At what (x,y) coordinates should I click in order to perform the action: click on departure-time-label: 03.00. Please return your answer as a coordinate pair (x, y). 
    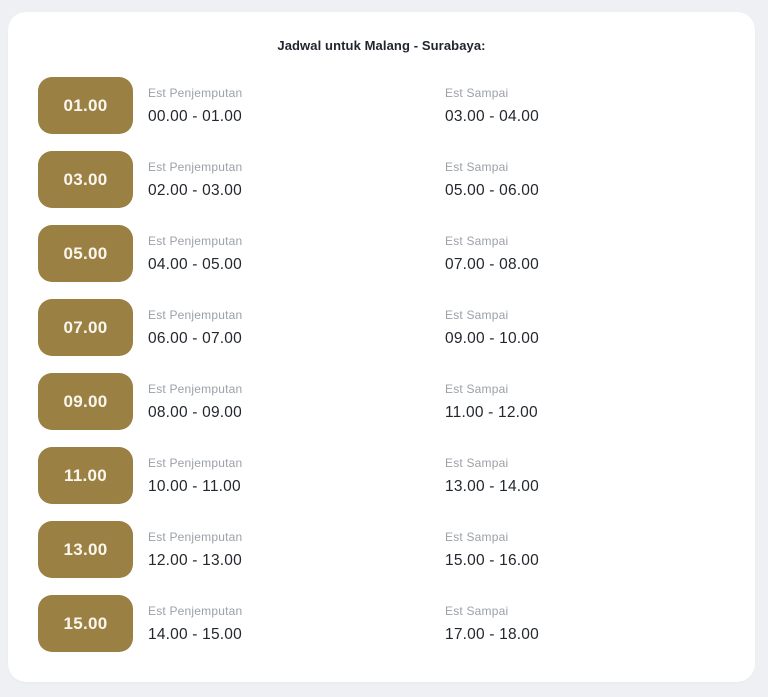
    Looking at the image, I should click on (85, 179).